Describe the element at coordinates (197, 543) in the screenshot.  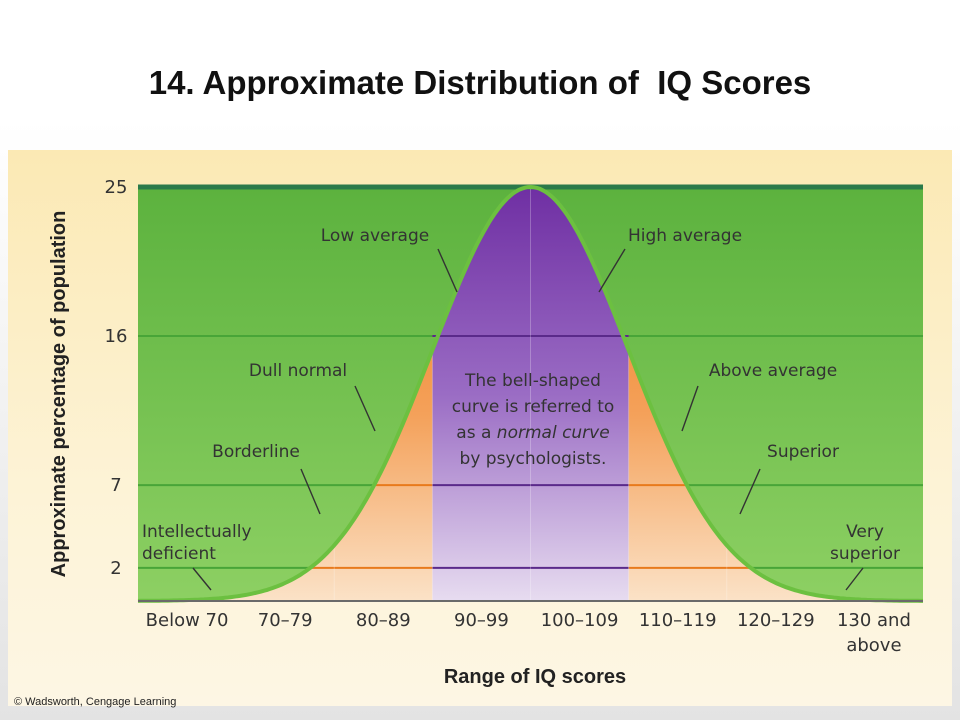
I see `annotation-intellectually-deficient: Intellectually deficient` at that location.